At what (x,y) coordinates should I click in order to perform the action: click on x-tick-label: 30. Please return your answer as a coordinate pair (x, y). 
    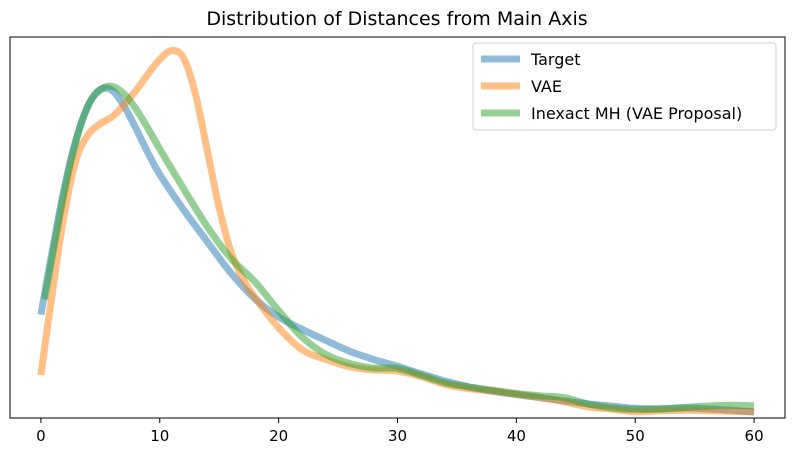
    Looking at the image, I should click on (397, 436).